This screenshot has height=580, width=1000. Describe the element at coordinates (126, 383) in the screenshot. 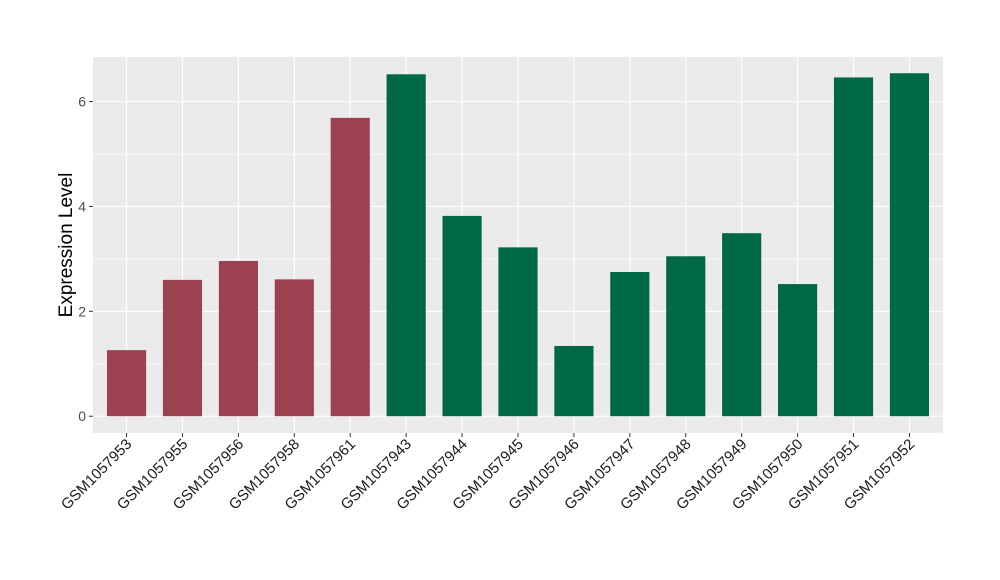

I see `bar-GSM1057953` at that location.